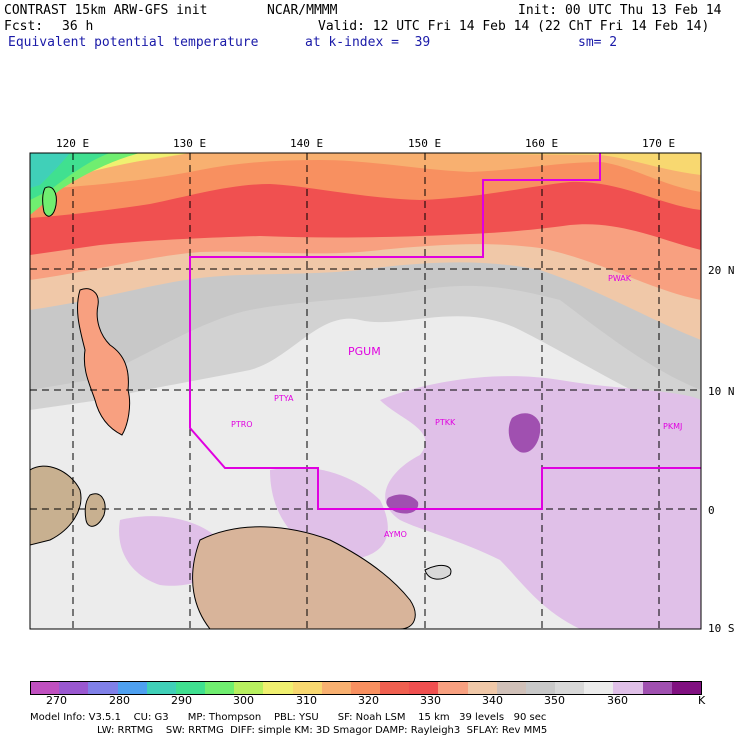 The image size is (740, 740). I want to click on lon-label-140: 140 E, so click(307, 143).